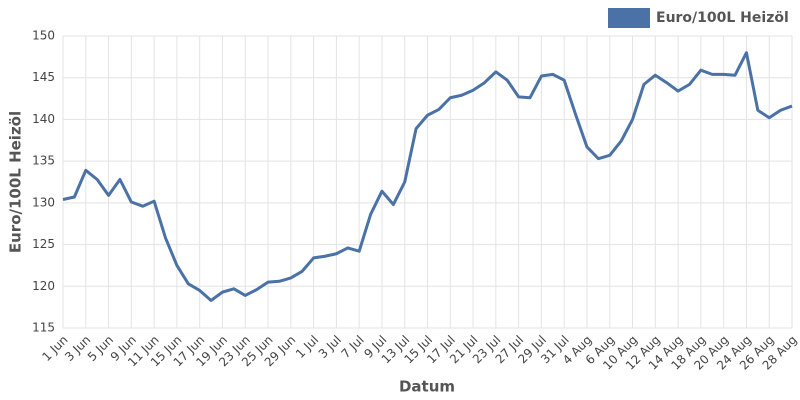  Describe the element at coordinates (43, 328) in the screenshot. I see `y-tick-label: 115` at that location.